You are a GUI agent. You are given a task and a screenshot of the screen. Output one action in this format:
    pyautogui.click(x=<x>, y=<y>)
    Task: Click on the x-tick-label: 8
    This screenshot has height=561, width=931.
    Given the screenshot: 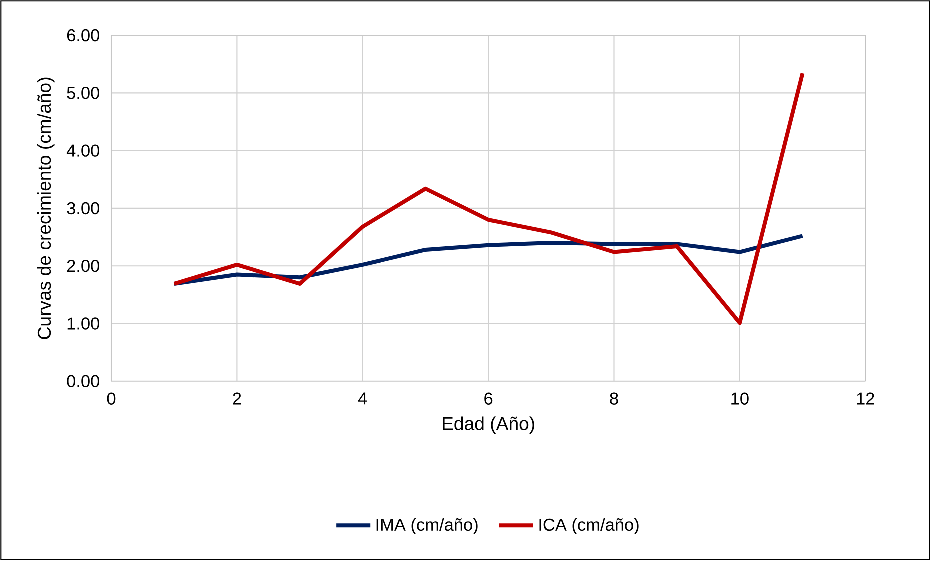 What is the action you would take?
    pyautogui.click(x=614, y=398)
    